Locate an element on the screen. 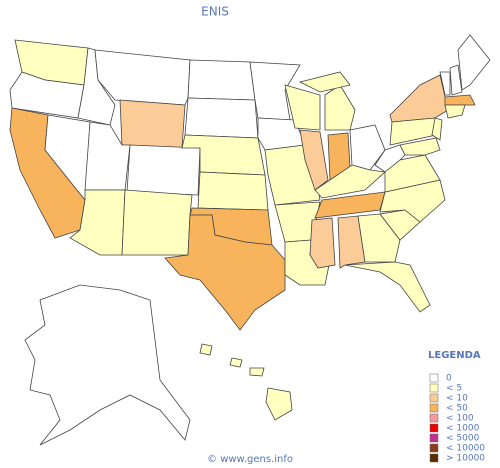 The image size is (500, 468). legend-label: < 50 is located at coordinates (457, 409).